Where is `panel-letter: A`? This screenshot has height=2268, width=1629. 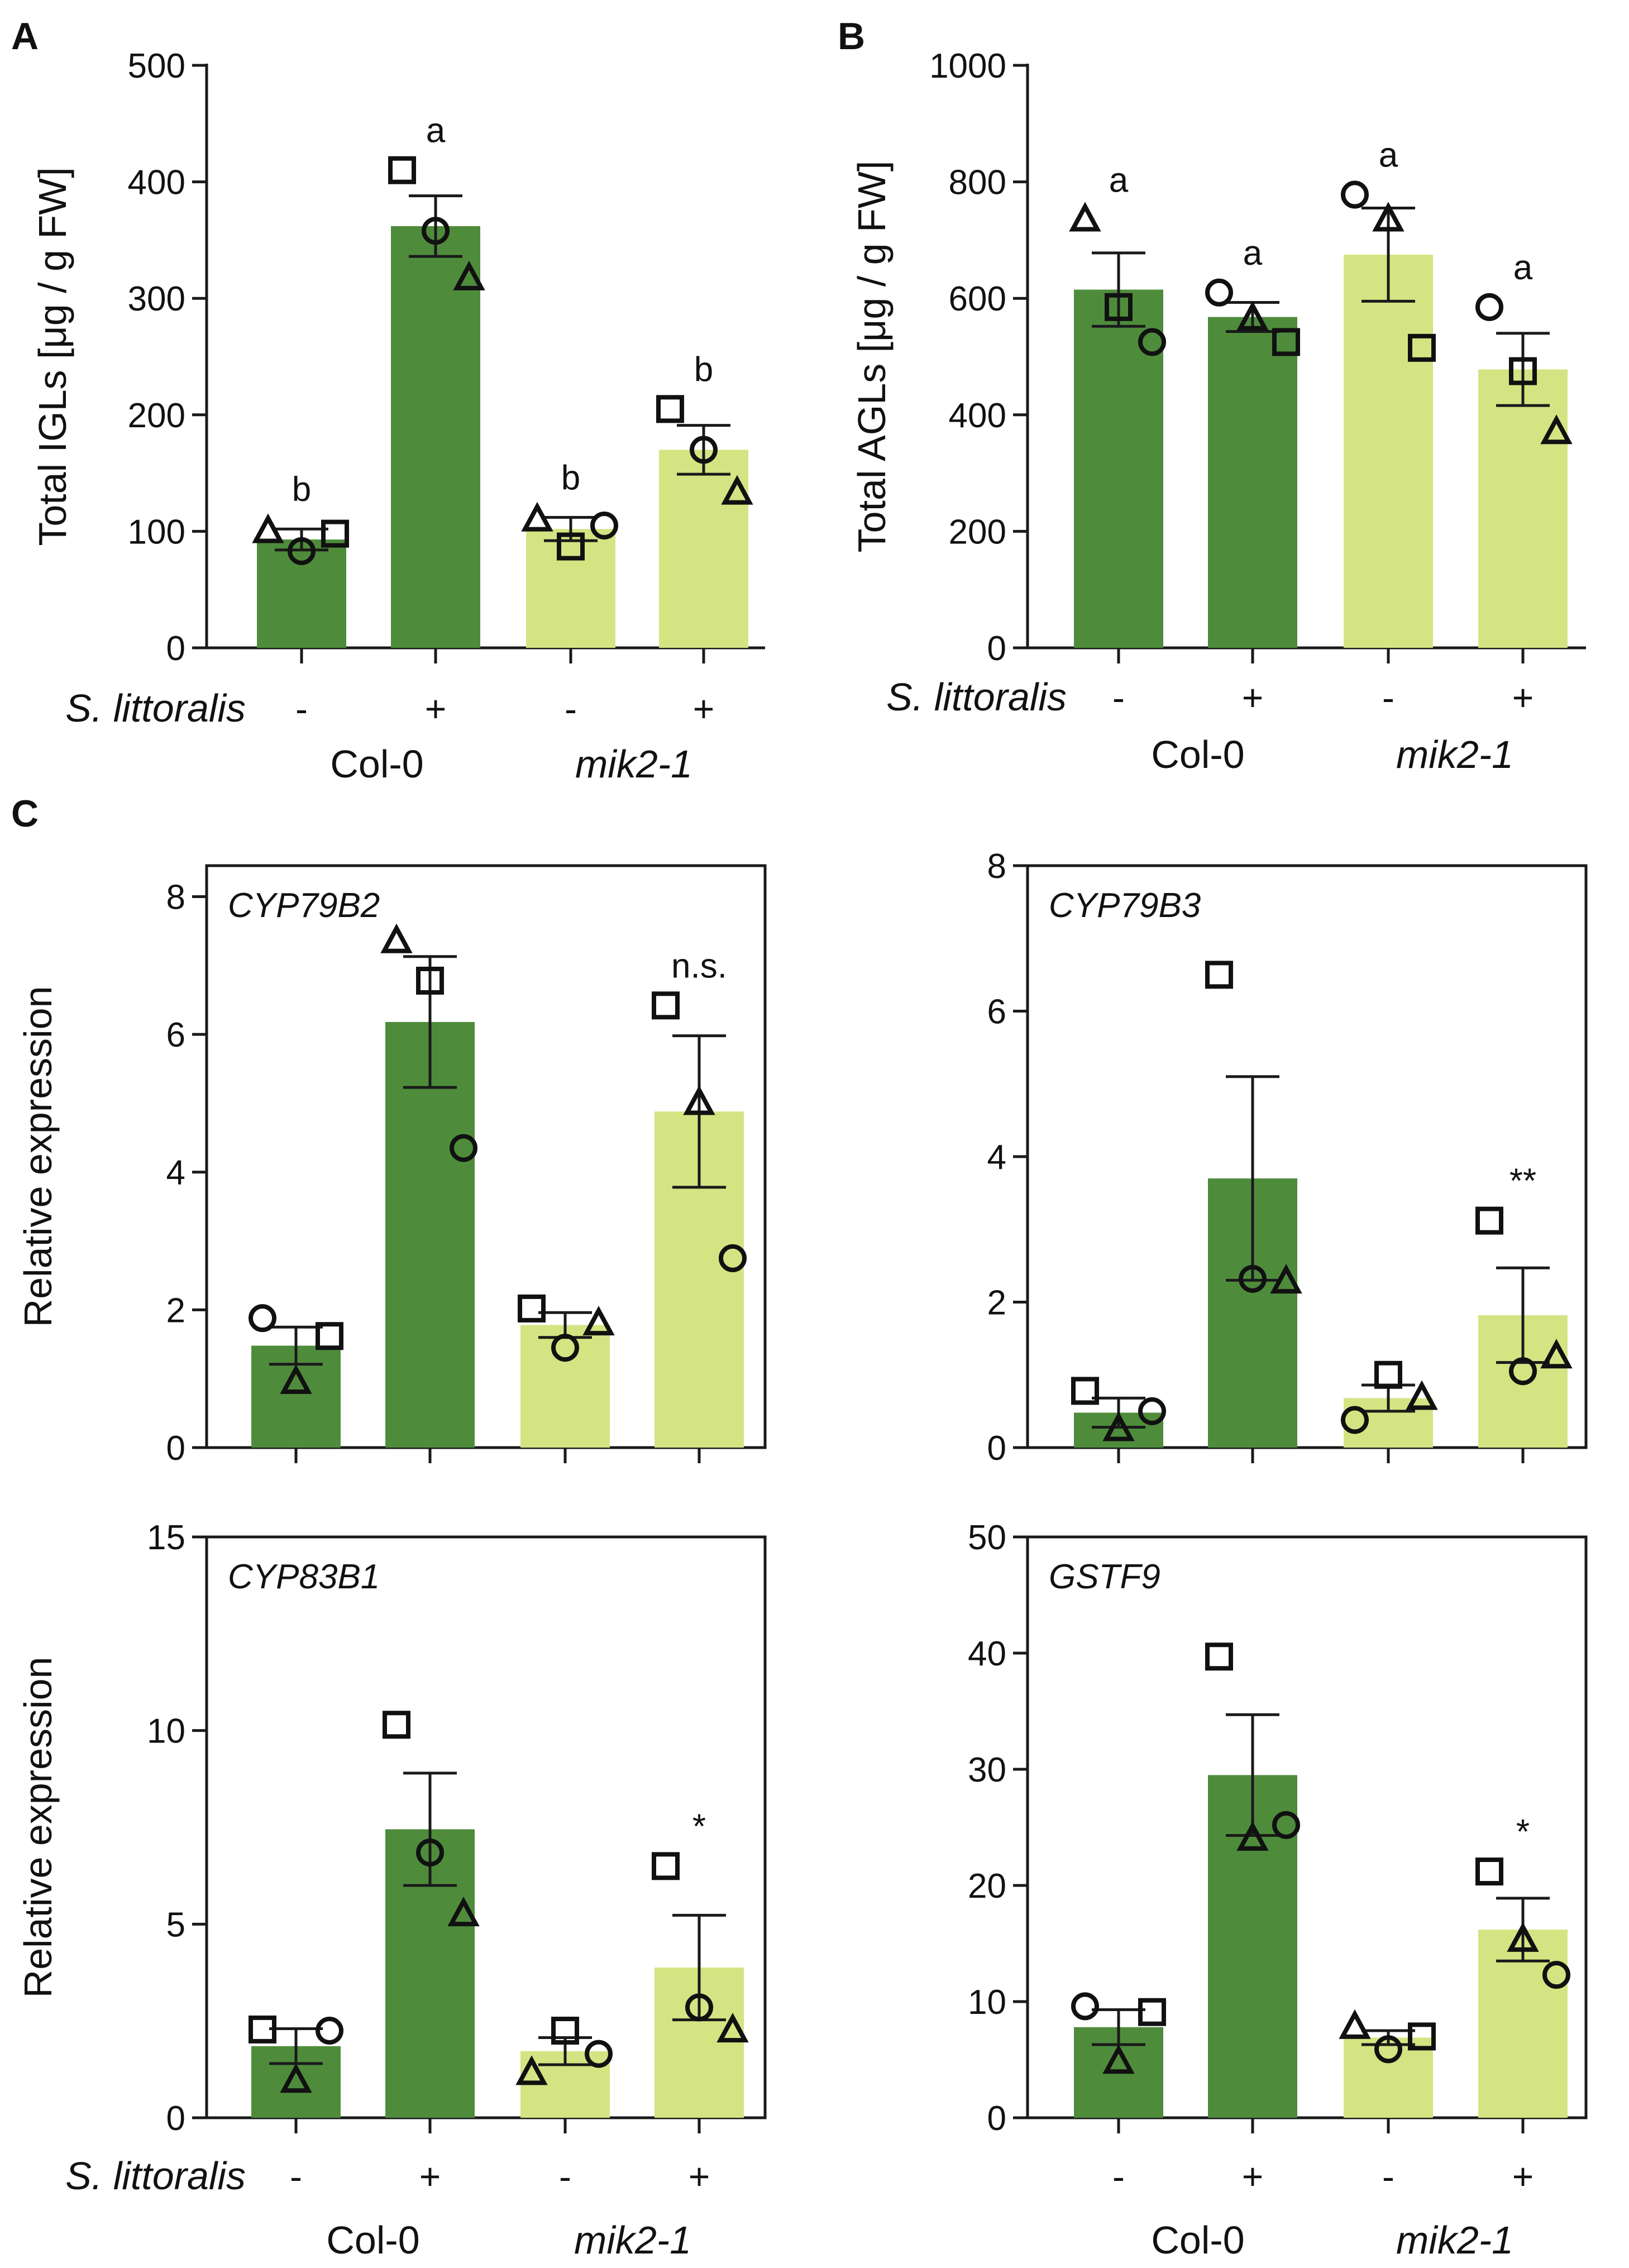 panel-letter: A is located at coordinates (25, 36).